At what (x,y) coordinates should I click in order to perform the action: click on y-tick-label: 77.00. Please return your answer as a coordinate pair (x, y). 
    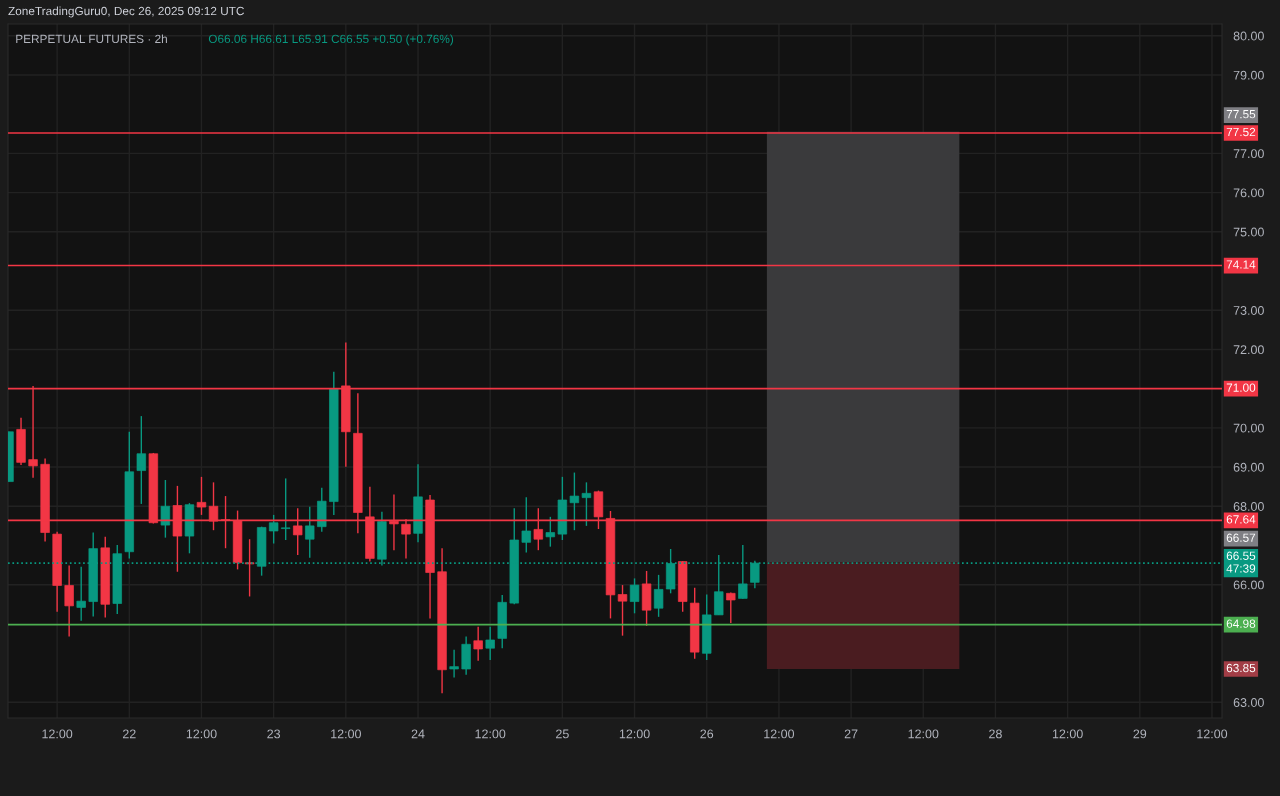
    Looking at the image, I should click on (1248, 154).